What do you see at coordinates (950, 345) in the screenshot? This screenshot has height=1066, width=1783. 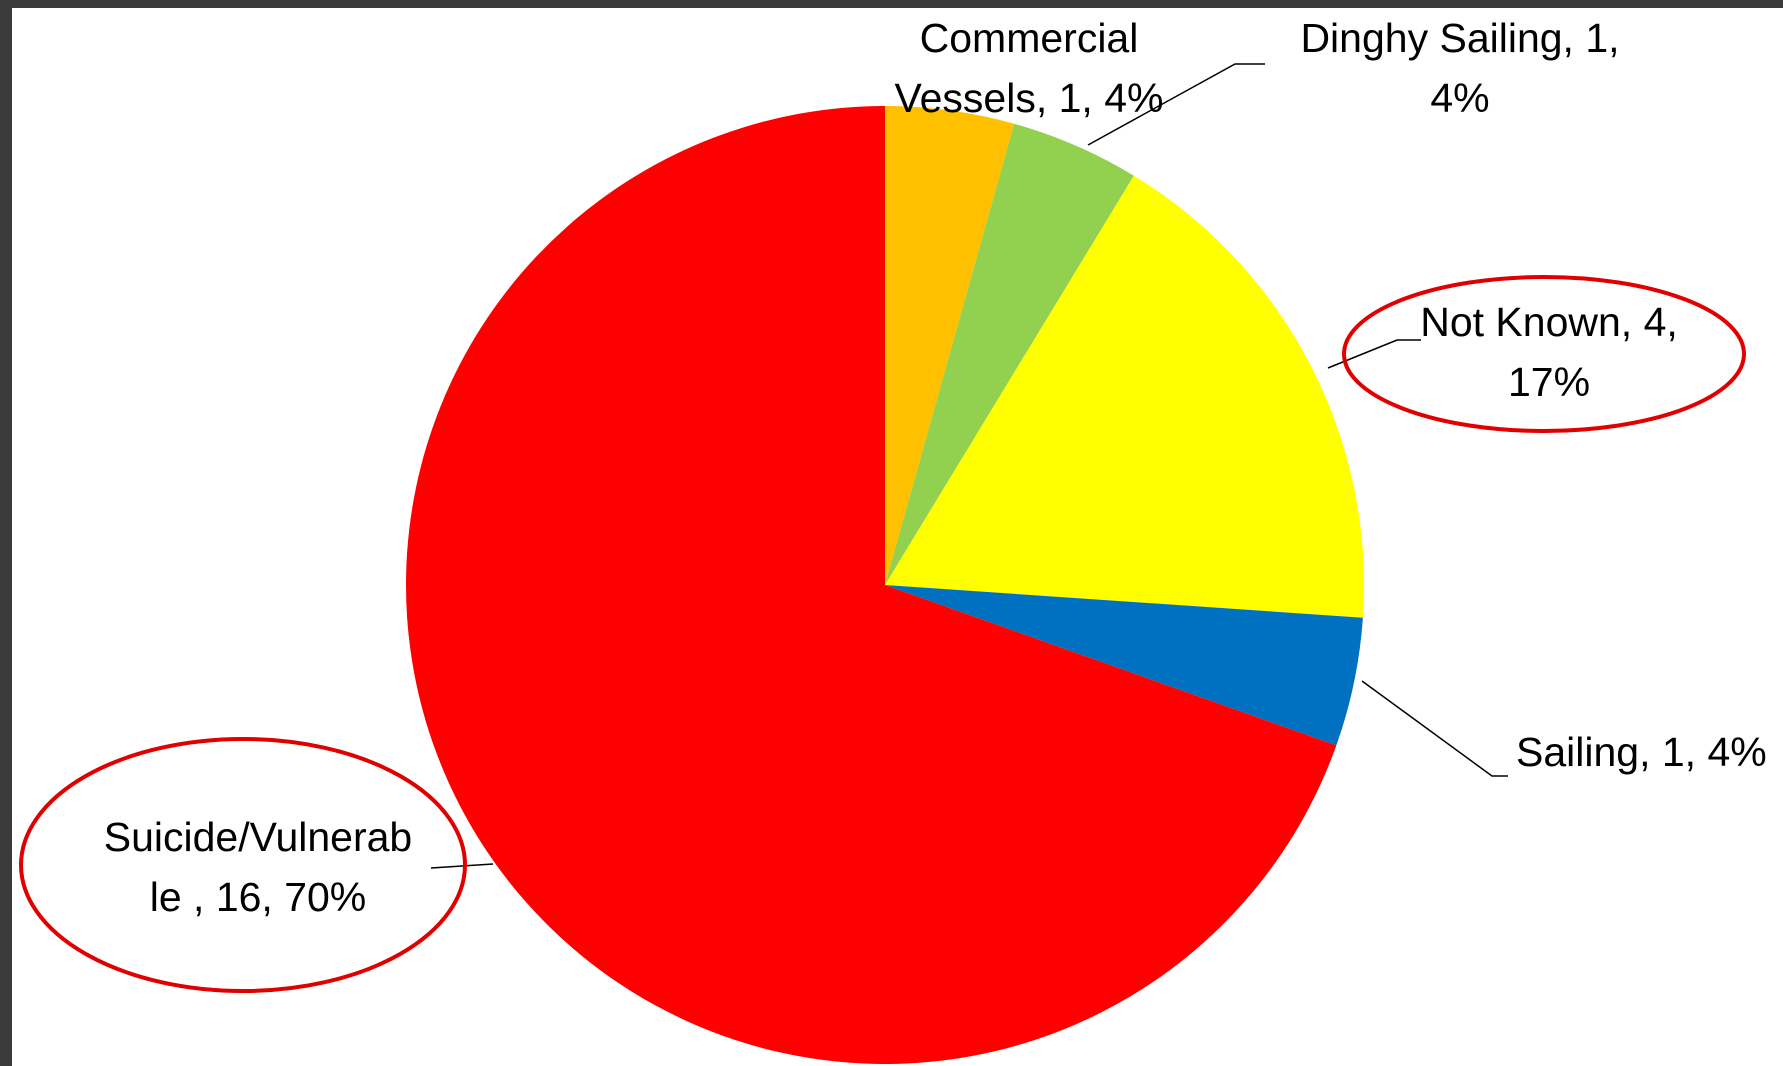 I see `slice-commercial-vessels` at bounding box center [950, 345].